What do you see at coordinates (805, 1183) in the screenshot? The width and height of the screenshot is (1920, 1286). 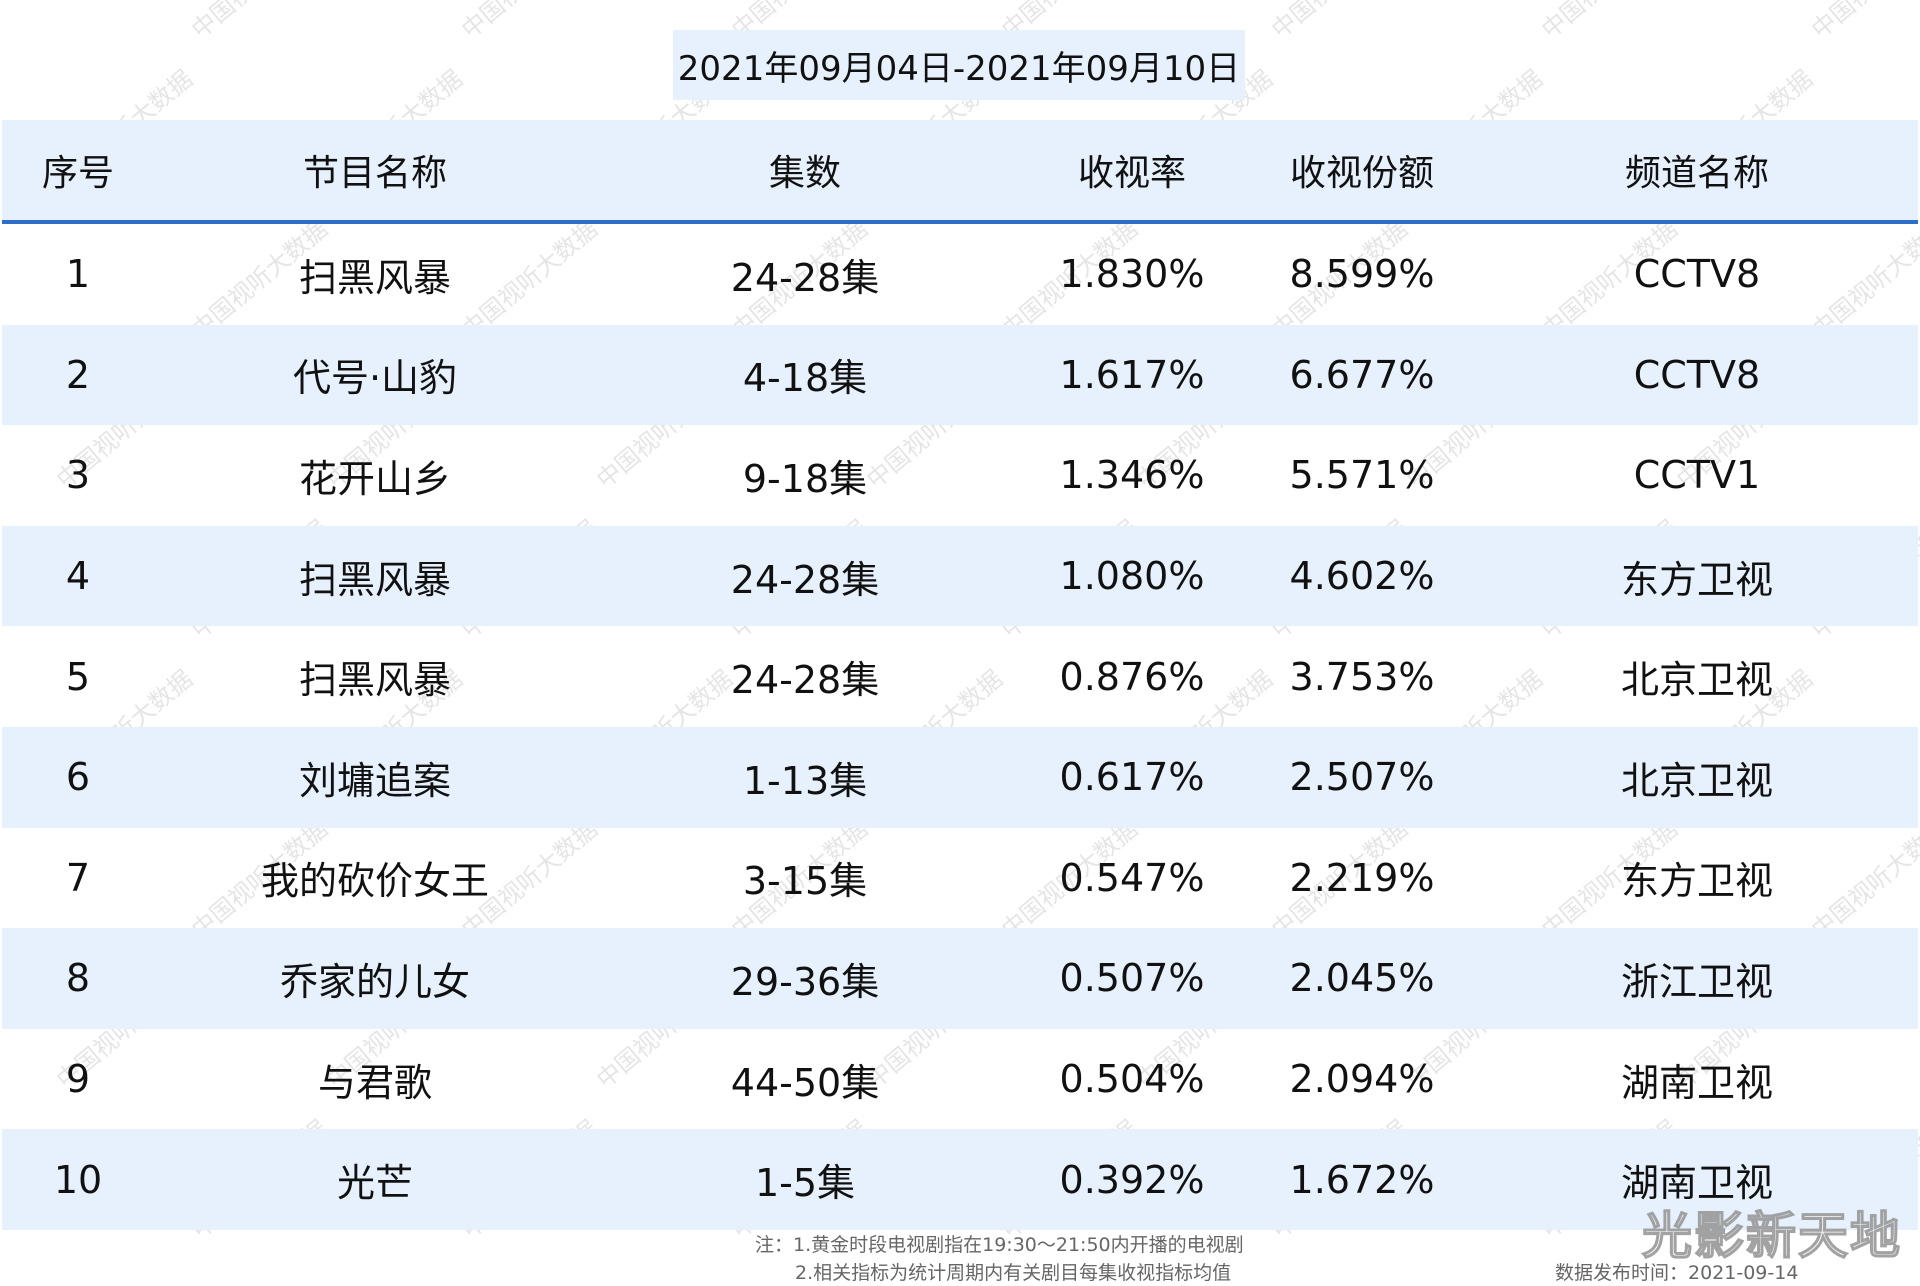 I see `cell-episodes: 1-5集` at bounding box center [805, 1183].